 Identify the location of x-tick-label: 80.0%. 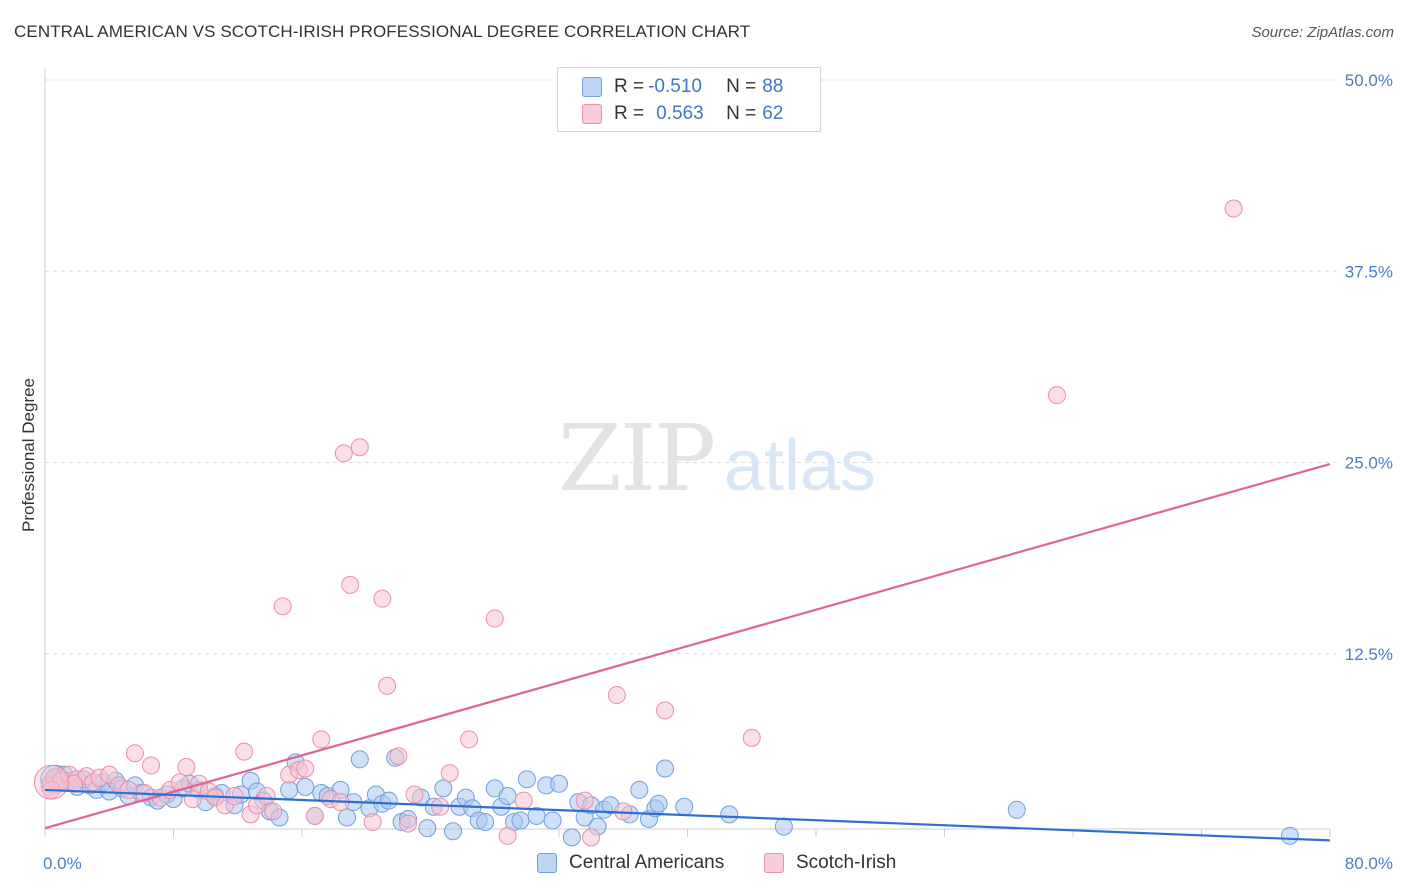
(1369, 863).